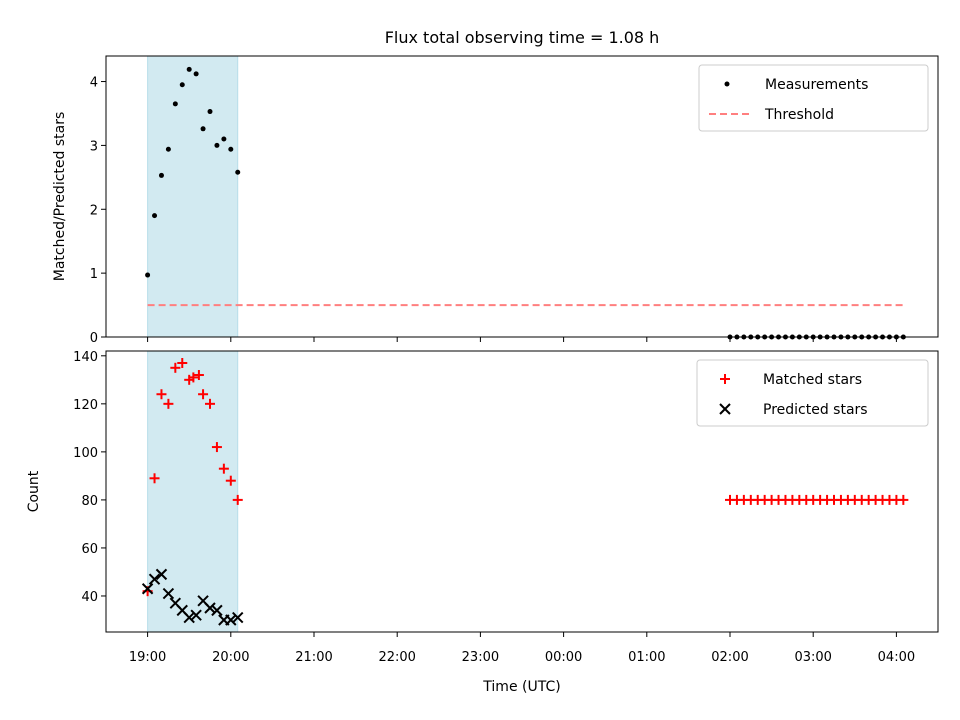 This screenshot has height=720, width=960. What do you see at coordinates (521, 687) in the screenshot?
I see `x-axis-label: Time (UTC)` at bounding box center [521, 687].